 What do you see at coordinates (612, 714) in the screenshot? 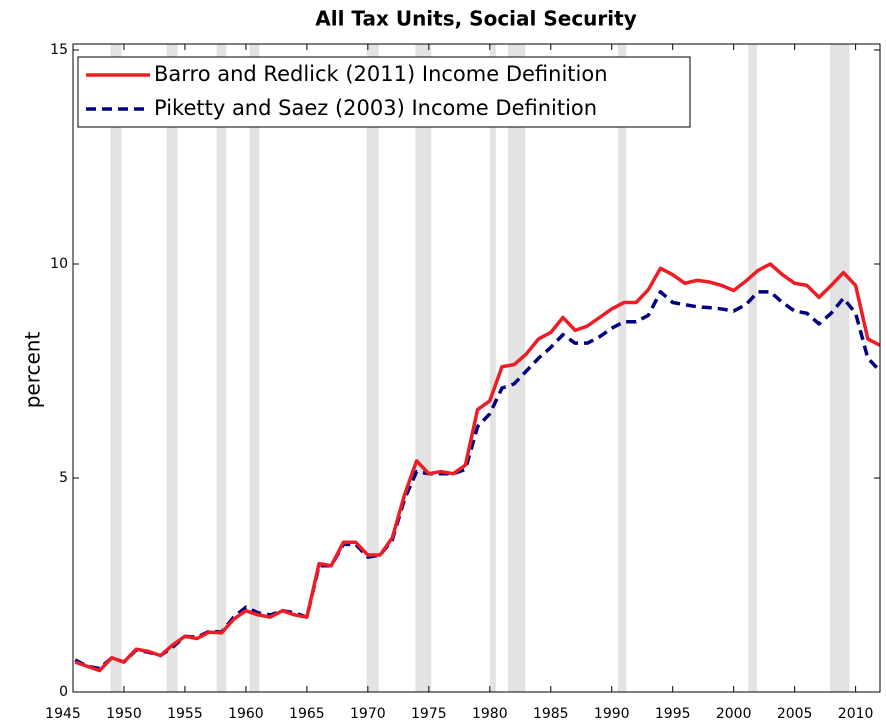
I see `x-tick-label: 1990` at bounding box center [612, 714].